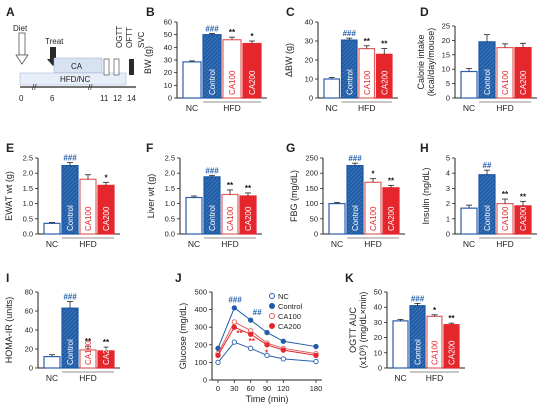 The height and width of the screenshot is (408, 550). What do you see at coordinates (9, 196) in the screenshot?
I see `y-axis-label: EWAT wt (g)` at bounding box center [9, 196].